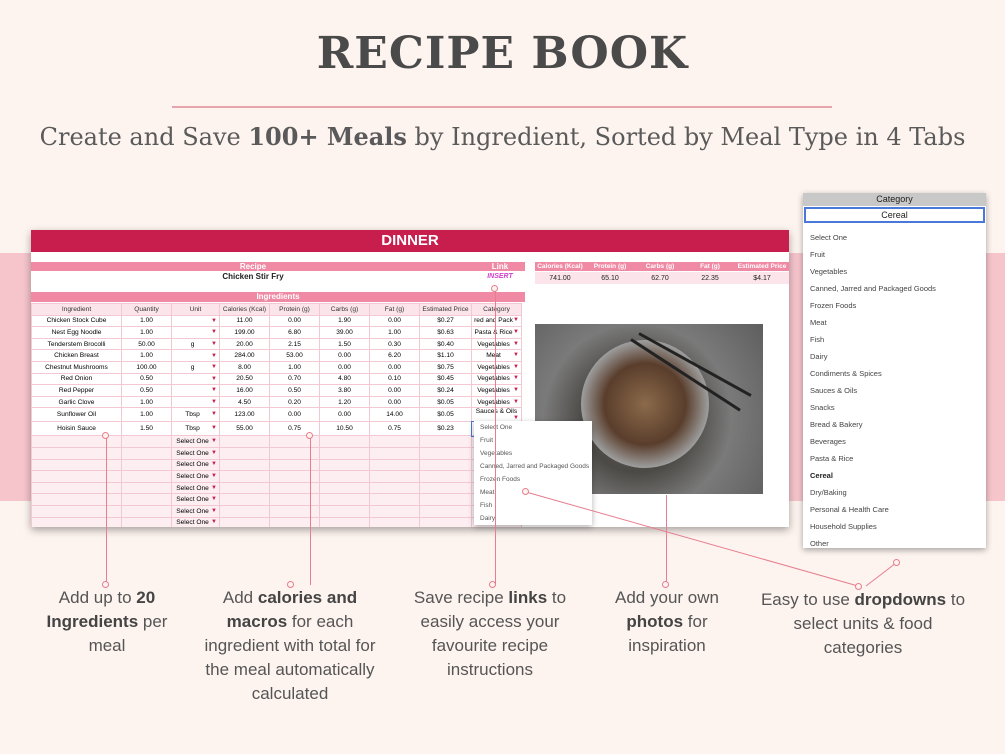  What do you see at coordinates (445, 332) in the screenshot?
I see `table-cell: $0.63` at bounding box center [445, 332].